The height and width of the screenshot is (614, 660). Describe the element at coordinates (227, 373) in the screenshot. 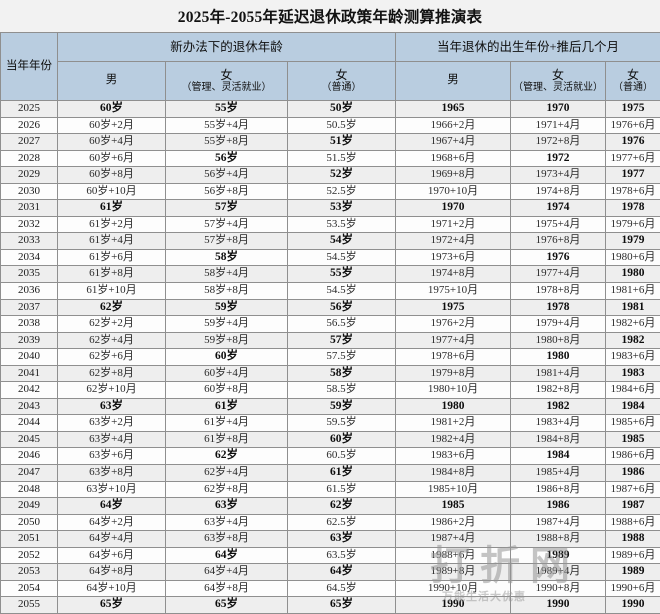

I see `cell-age-female-mgmt: 60岁+4月` at that location.